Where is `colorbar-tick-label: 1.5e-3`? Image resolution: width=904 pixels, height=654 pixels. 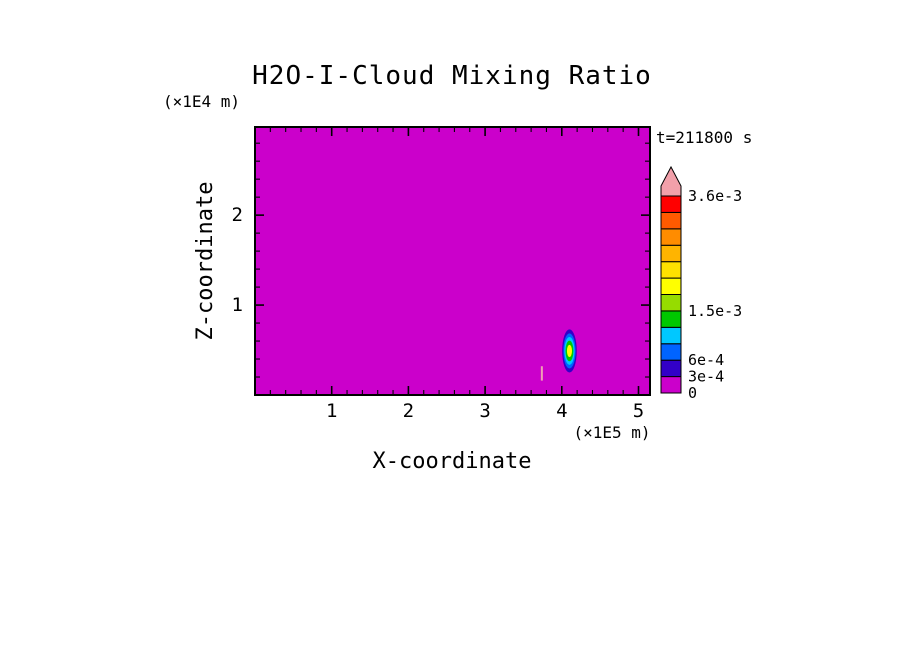 colorbar-tick-label: 1.5e-3 is located at coordinates (715, 311).